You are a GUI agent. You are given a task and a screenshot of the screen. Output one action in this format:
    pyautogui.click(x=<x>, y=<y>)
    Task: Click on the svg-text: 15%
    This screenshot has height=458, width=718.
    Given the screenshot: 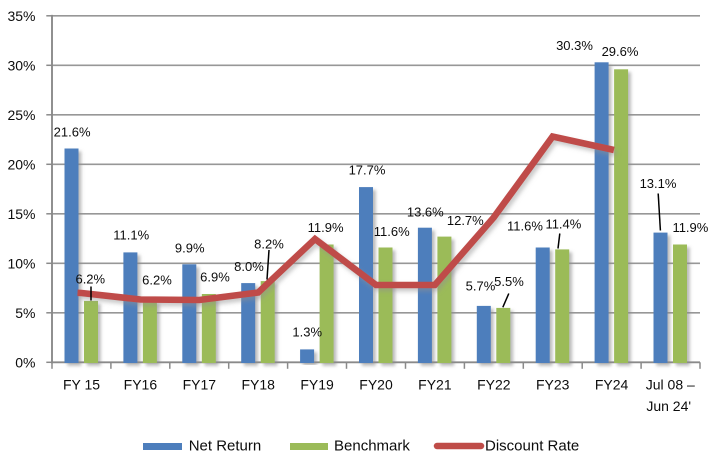 What is the action you would take?
    pyautogui.click(x=21, y=214)
    